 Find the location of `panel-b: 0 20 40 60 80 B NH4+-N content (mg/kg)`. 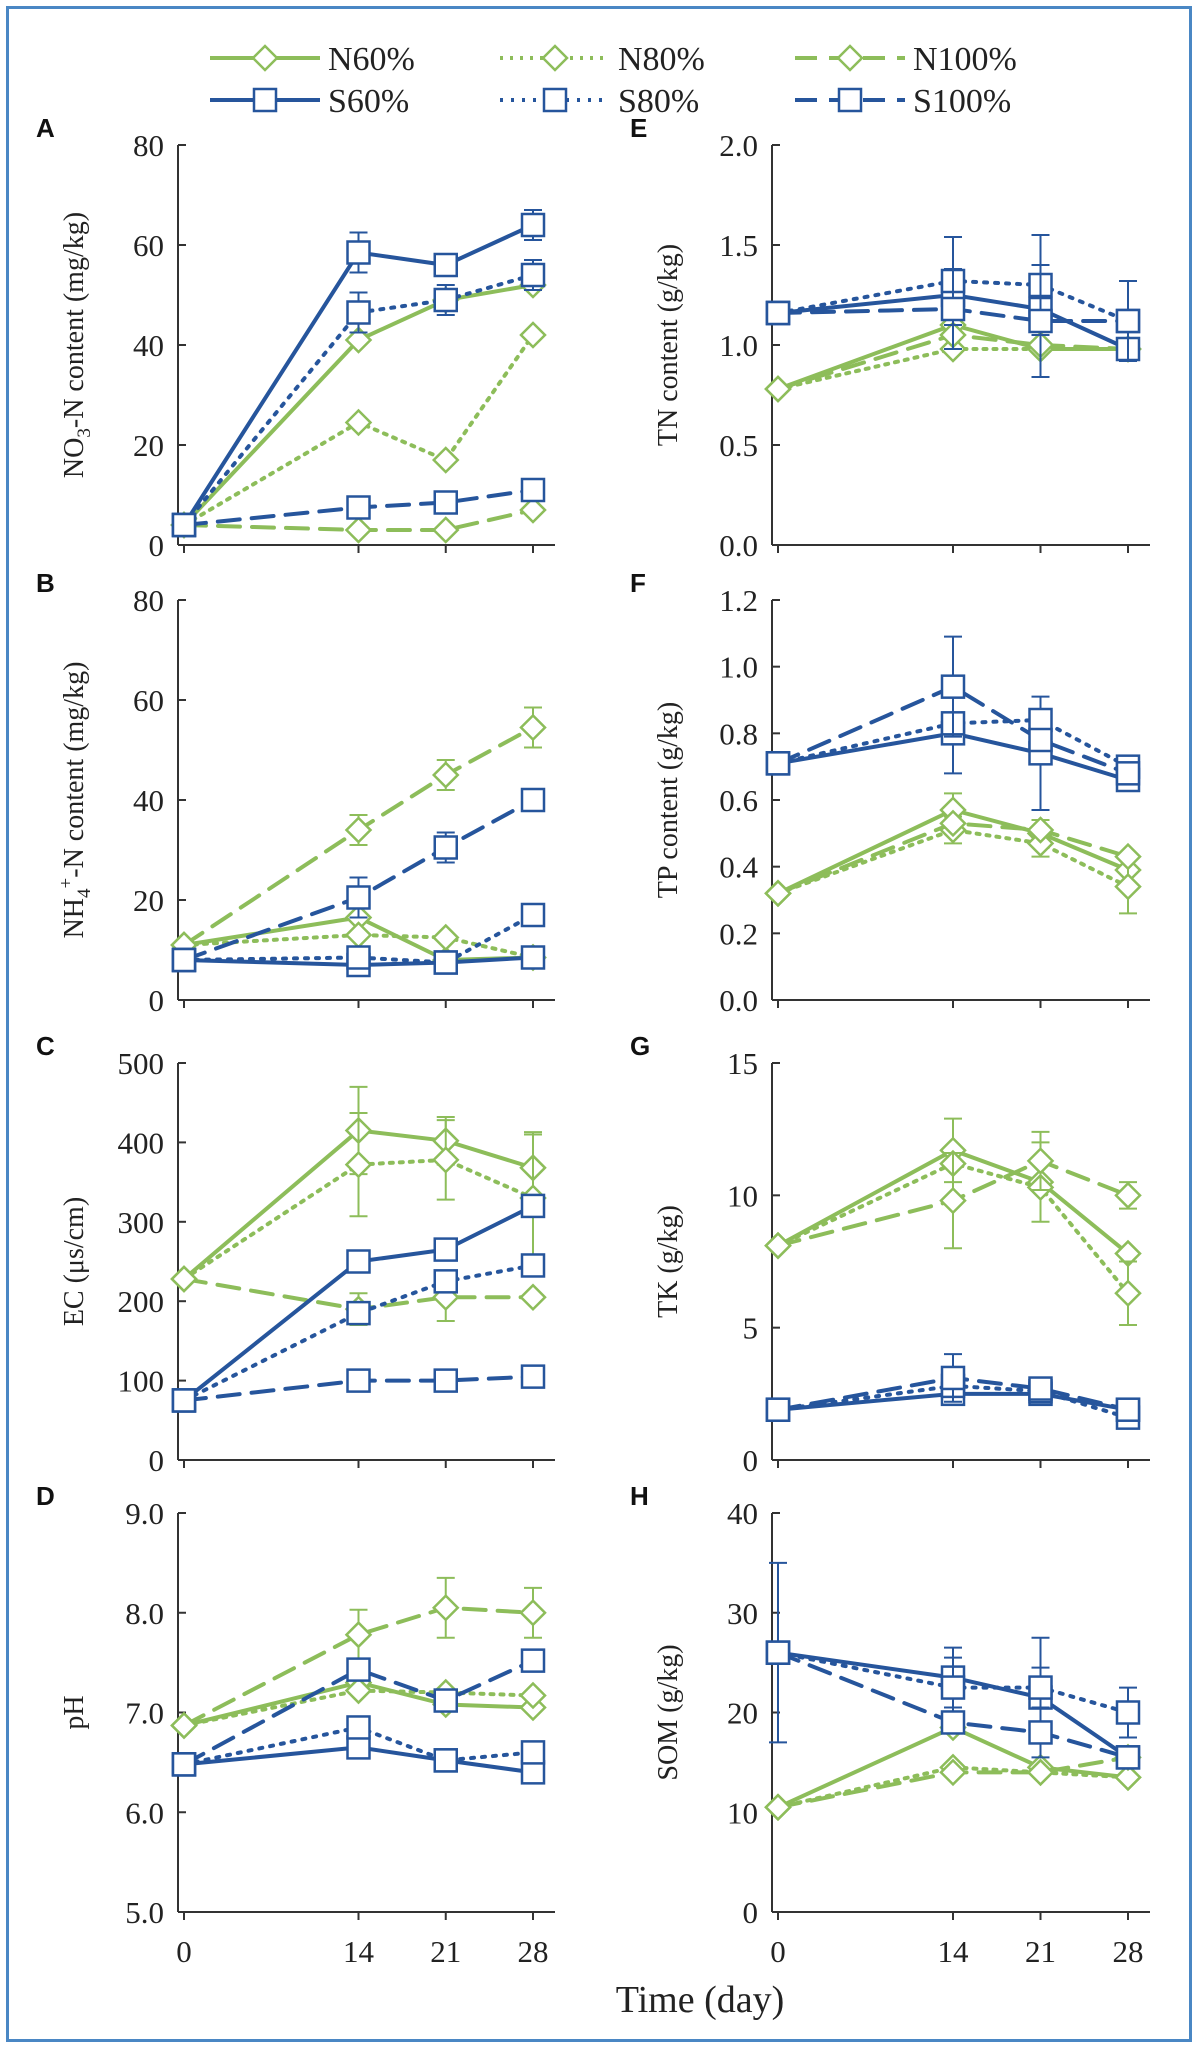

panel-b: 0 20 40 60 80 B NH4+-N content (mg/kg) is located at coordinates (295, 793).